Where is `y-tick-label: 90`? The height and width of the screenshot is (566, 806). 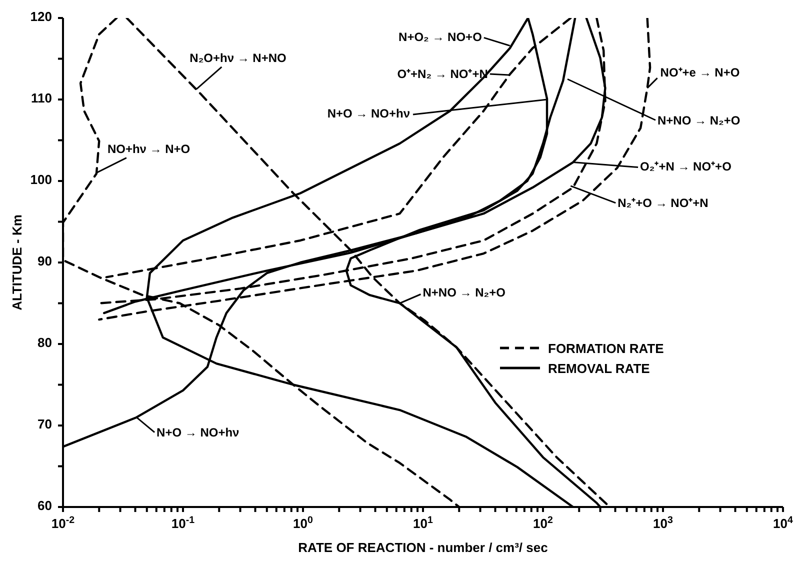
y-tick-label: 90 is located at coordinates (45, 261).